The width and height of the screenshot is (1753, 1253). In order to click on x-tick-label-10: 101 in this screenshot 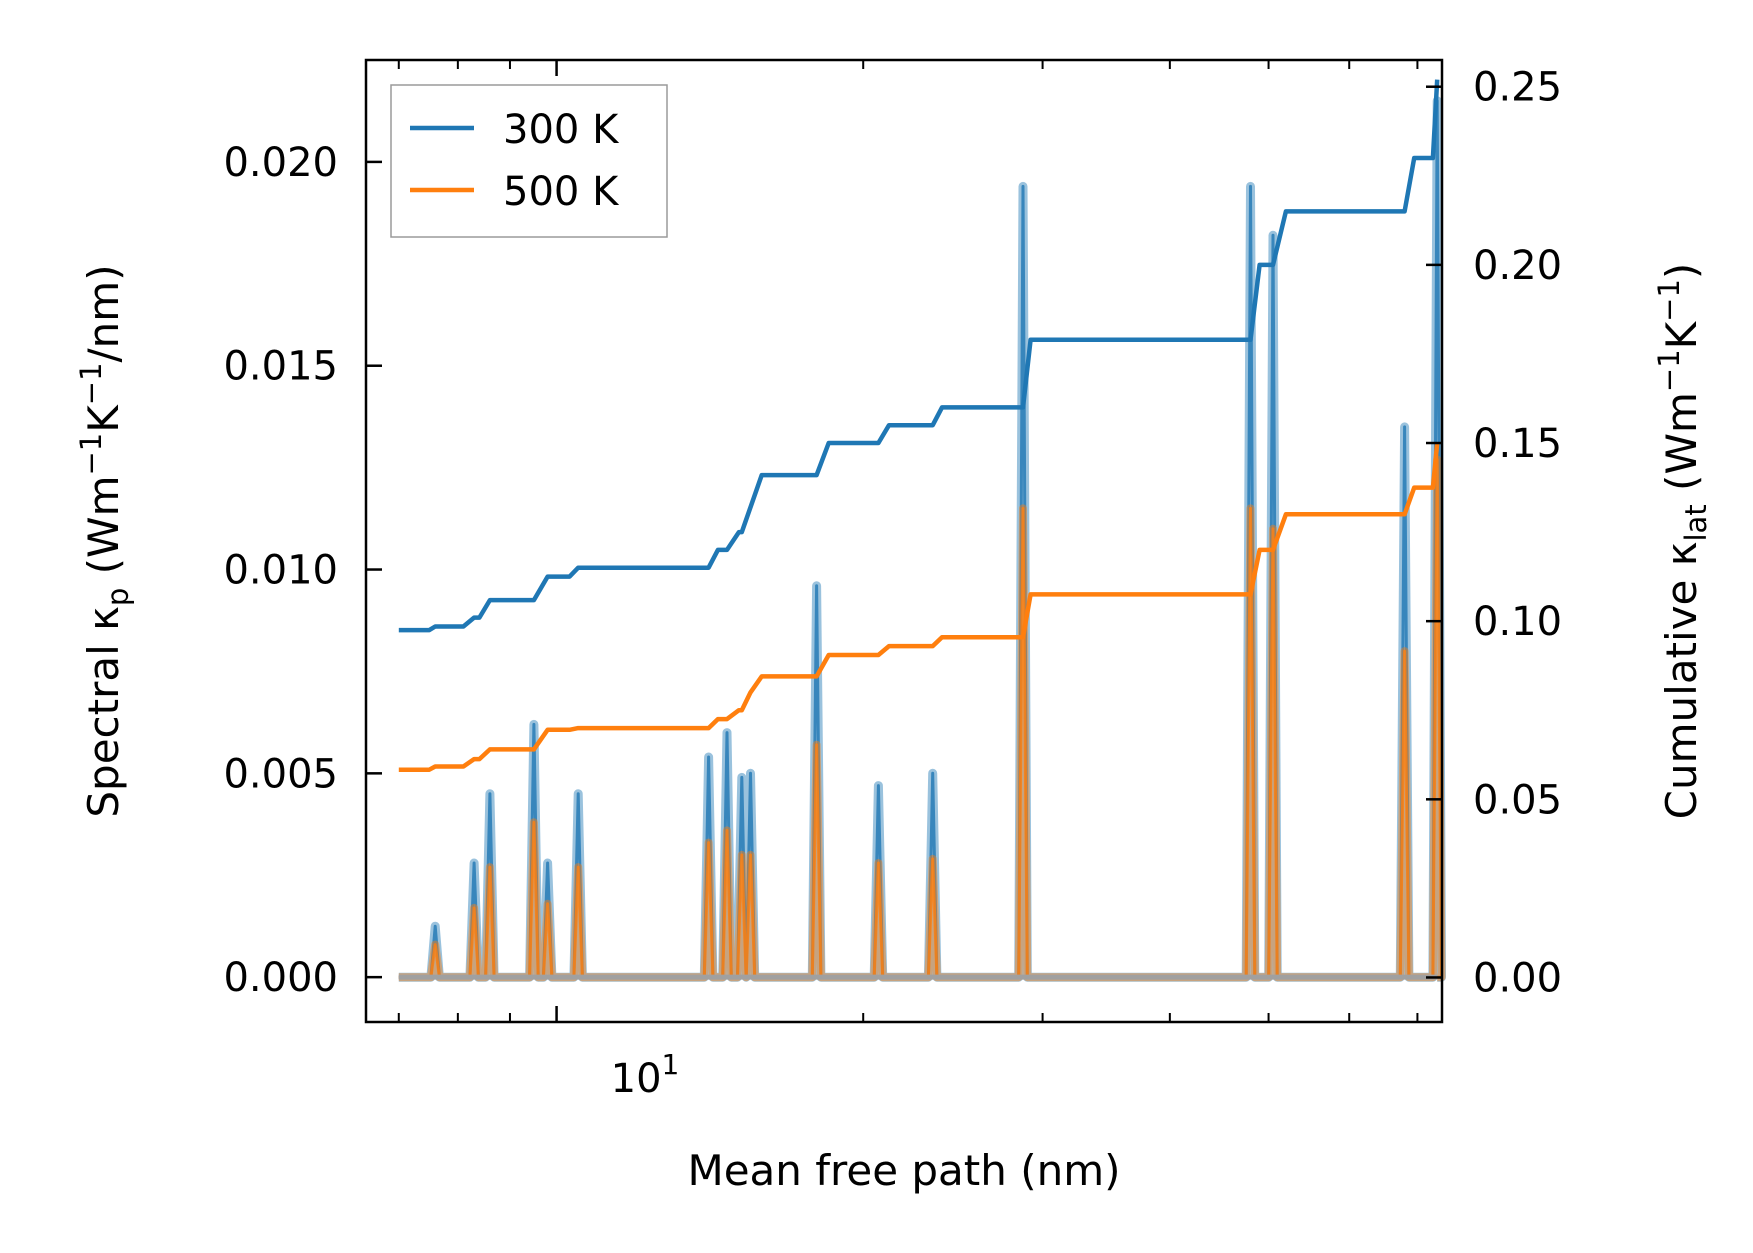, I will do `click(645, 1075)`.